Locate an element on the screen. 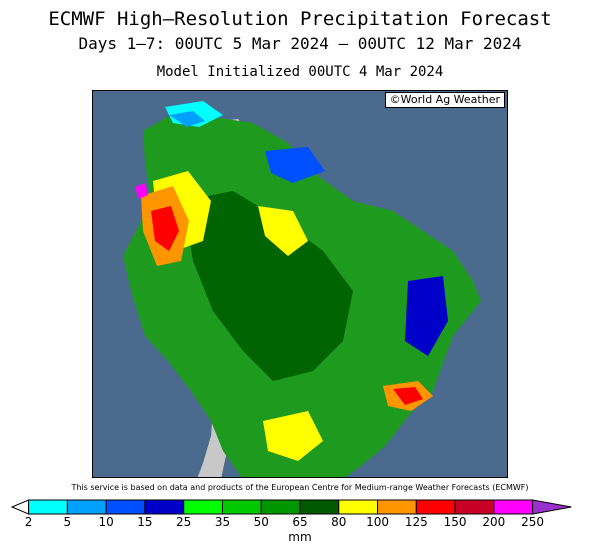 The width and height of the screenshot is (600, 548). color-scale-bar is located at coordinates (291, 507).